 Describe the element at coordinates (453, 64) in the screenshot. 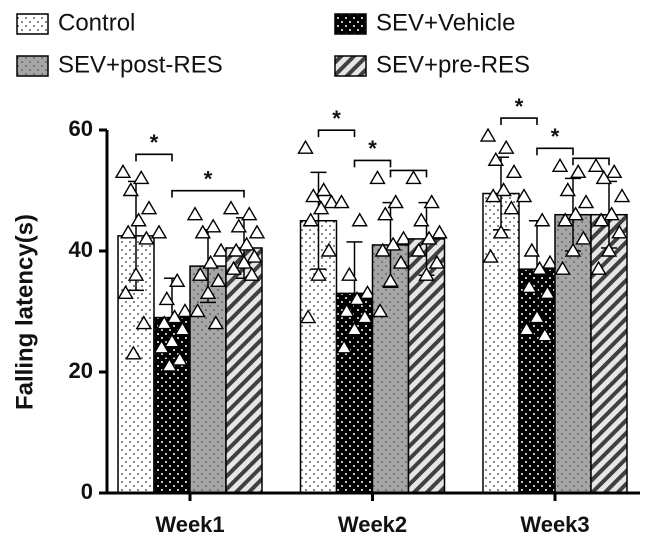

I see `legend-label: SEV+pre-RES` at that location.